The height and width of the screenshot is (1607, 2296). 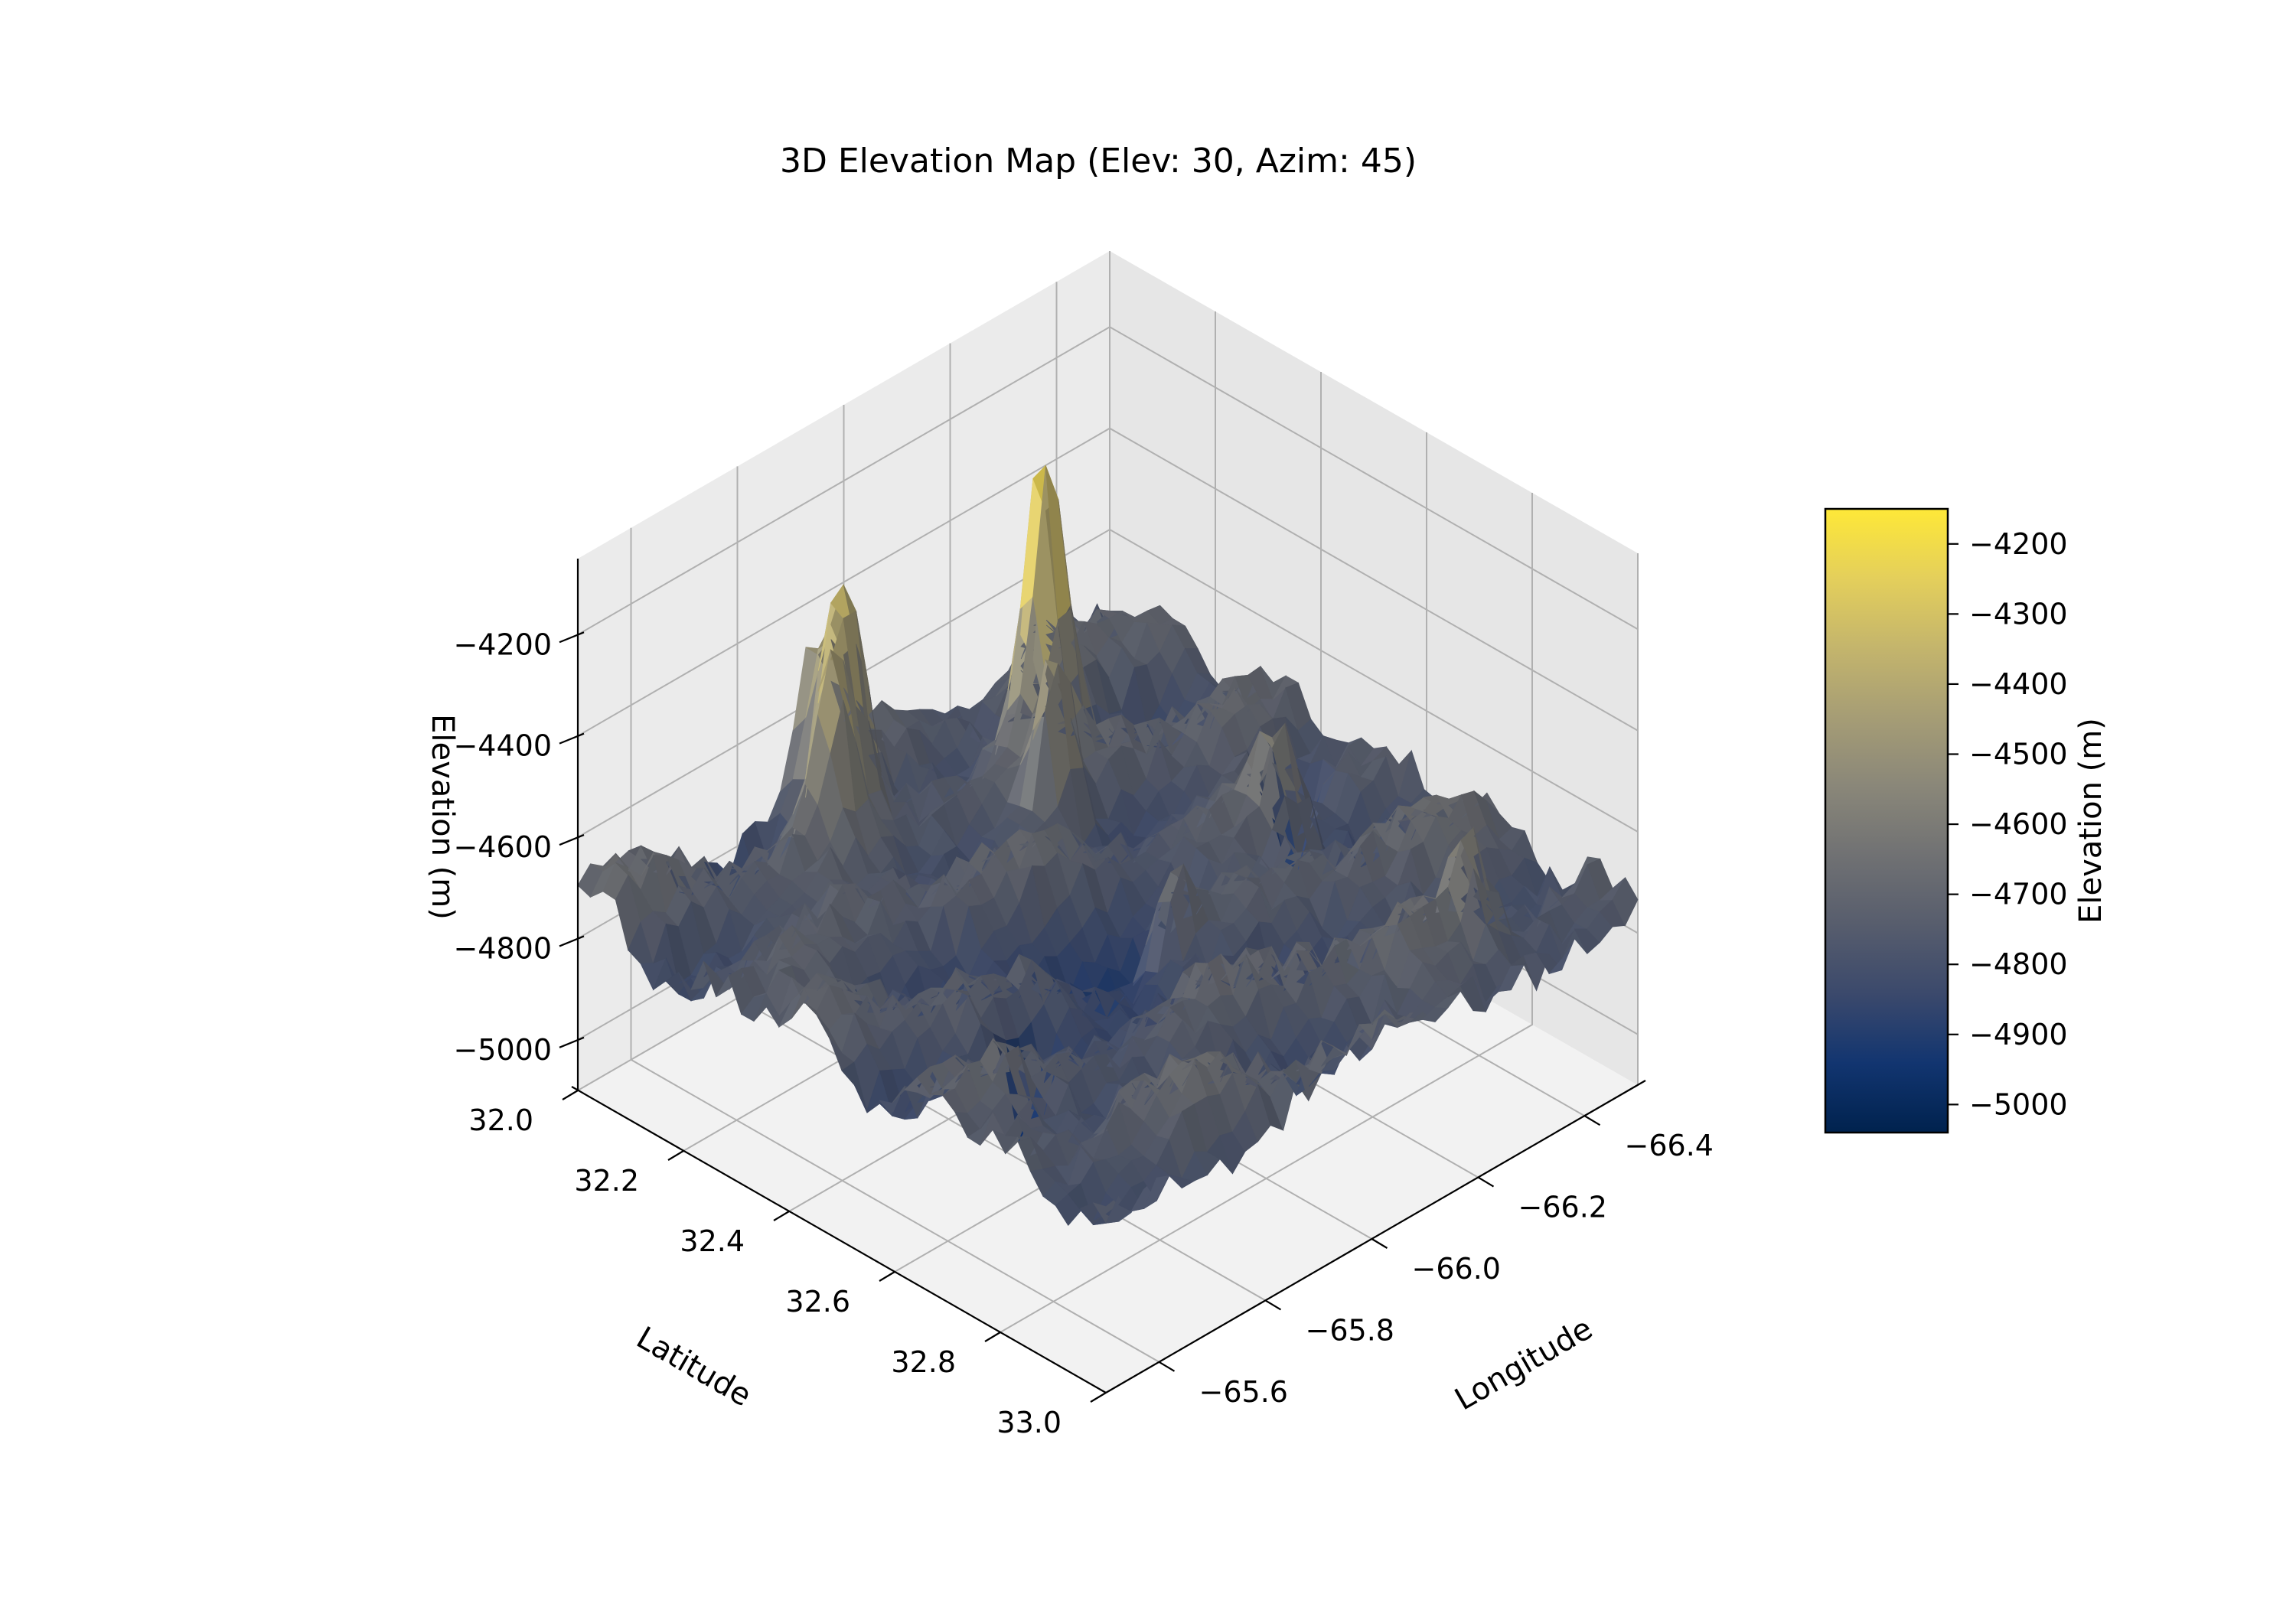 I want to click on colorbar-gradient, so click(x=1886, y=820).